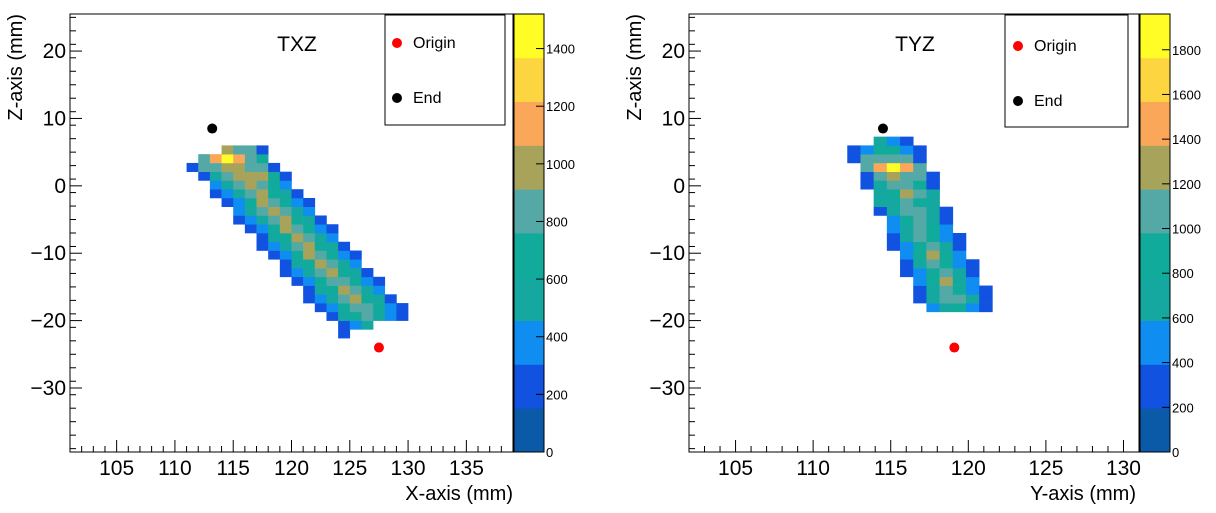  What do you see at coordinates (459, 494) in the screenshot?
I see `txz-x-axis-title: X-axis (mm)` at bounding box center [459, 494].